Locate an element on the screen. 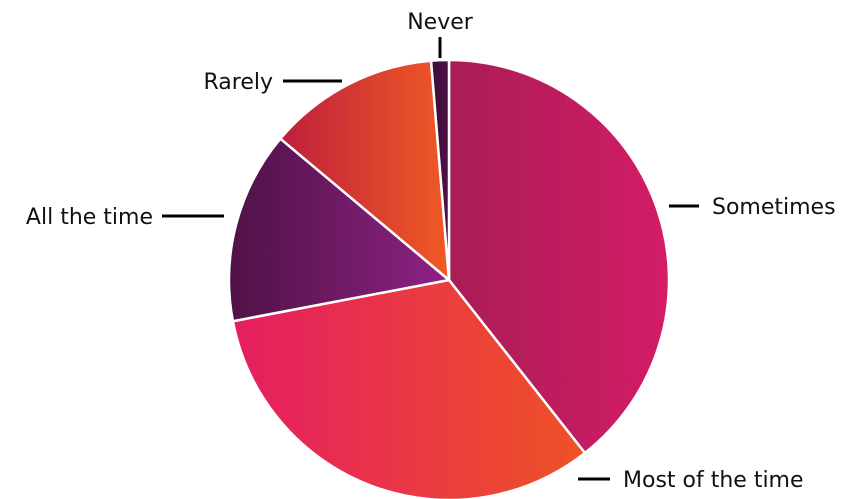 The width and height of the screenshot is (853, 499). pie-slice-never is located at coordinates (440, 170).